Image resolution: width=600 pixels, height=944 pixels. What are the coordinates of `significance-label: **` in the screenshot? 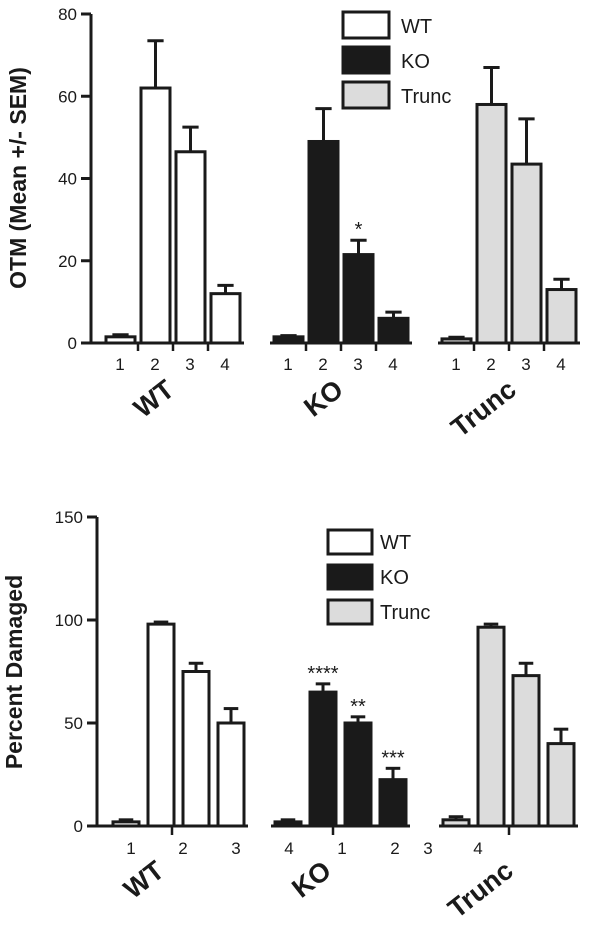 It's located at (358, 707).